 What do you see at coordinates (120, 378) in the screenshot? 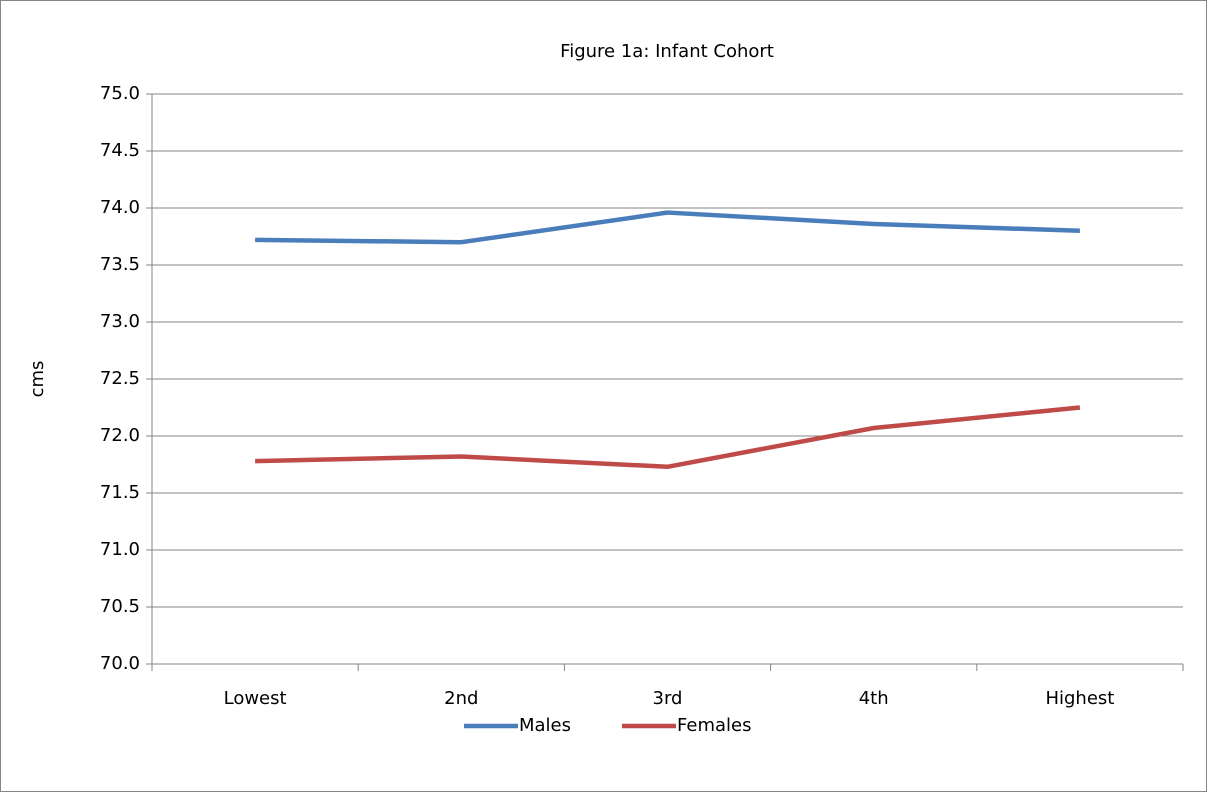
I see `y-tick-label: 72.5` at bounding box center [120, 378].